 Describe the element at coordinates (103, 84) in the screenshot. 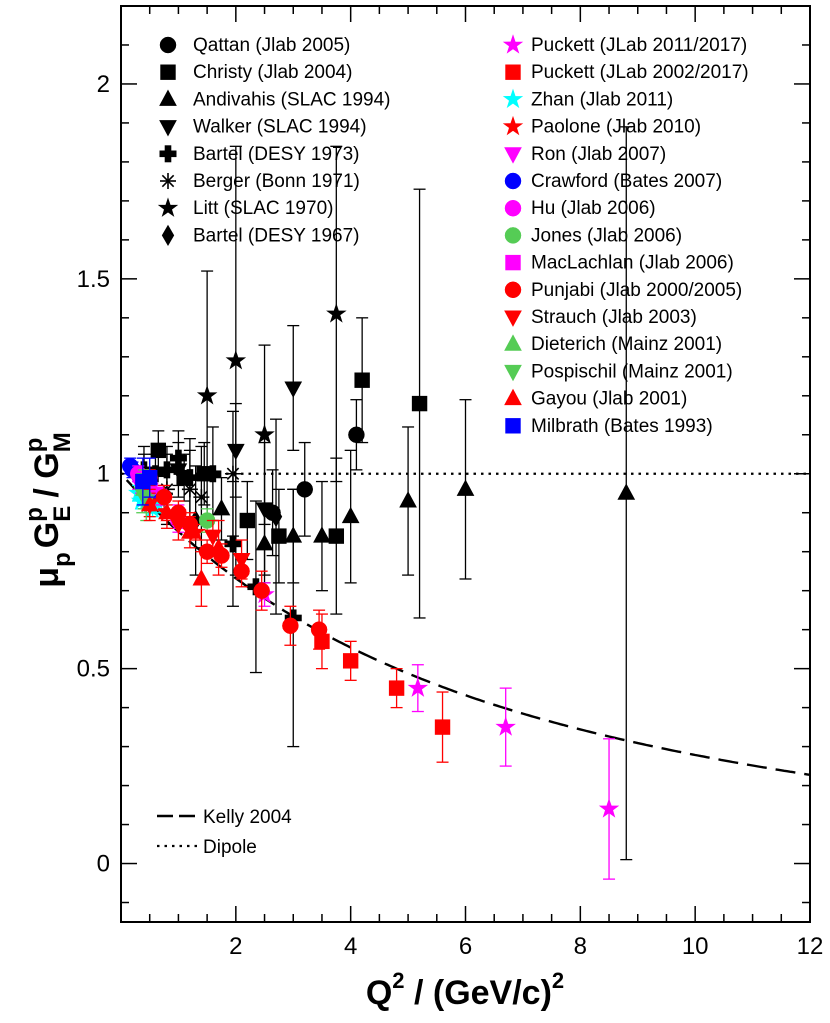

I see `y-tick-label: 2` at that location.